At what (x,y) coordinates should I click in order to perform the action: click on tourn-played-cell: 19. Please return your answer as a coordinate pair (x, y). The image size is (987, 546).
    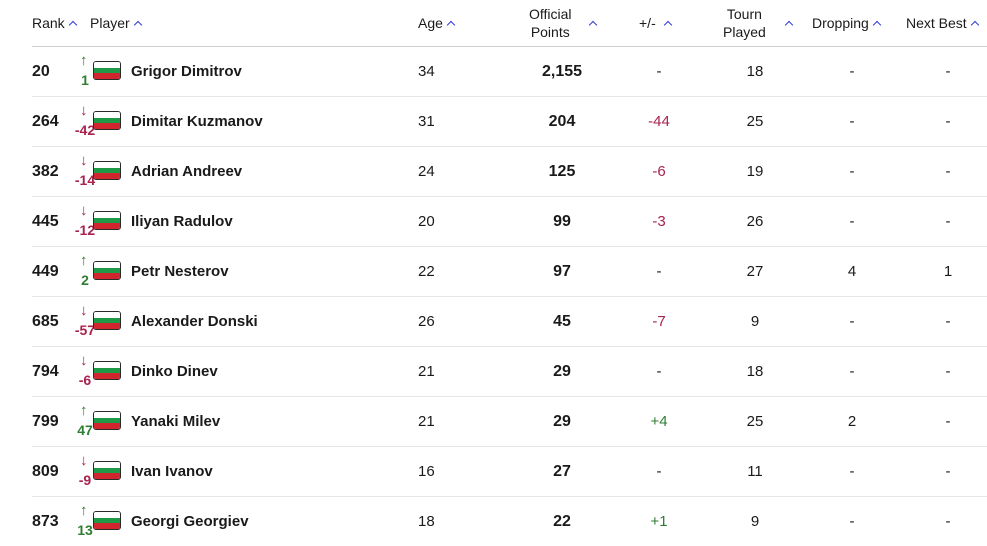
    Looking at the image, I should click on (755, 171).